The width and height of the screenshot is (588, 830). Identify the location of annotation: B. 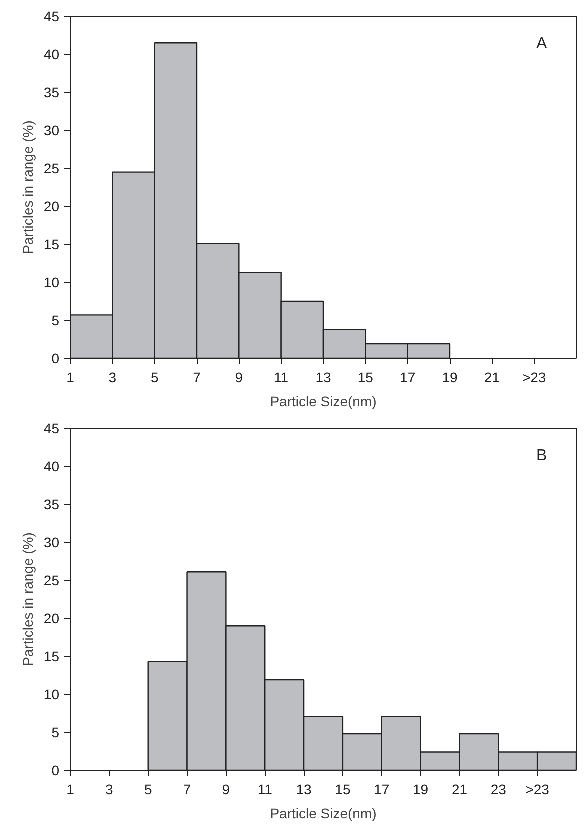
(542, 456).